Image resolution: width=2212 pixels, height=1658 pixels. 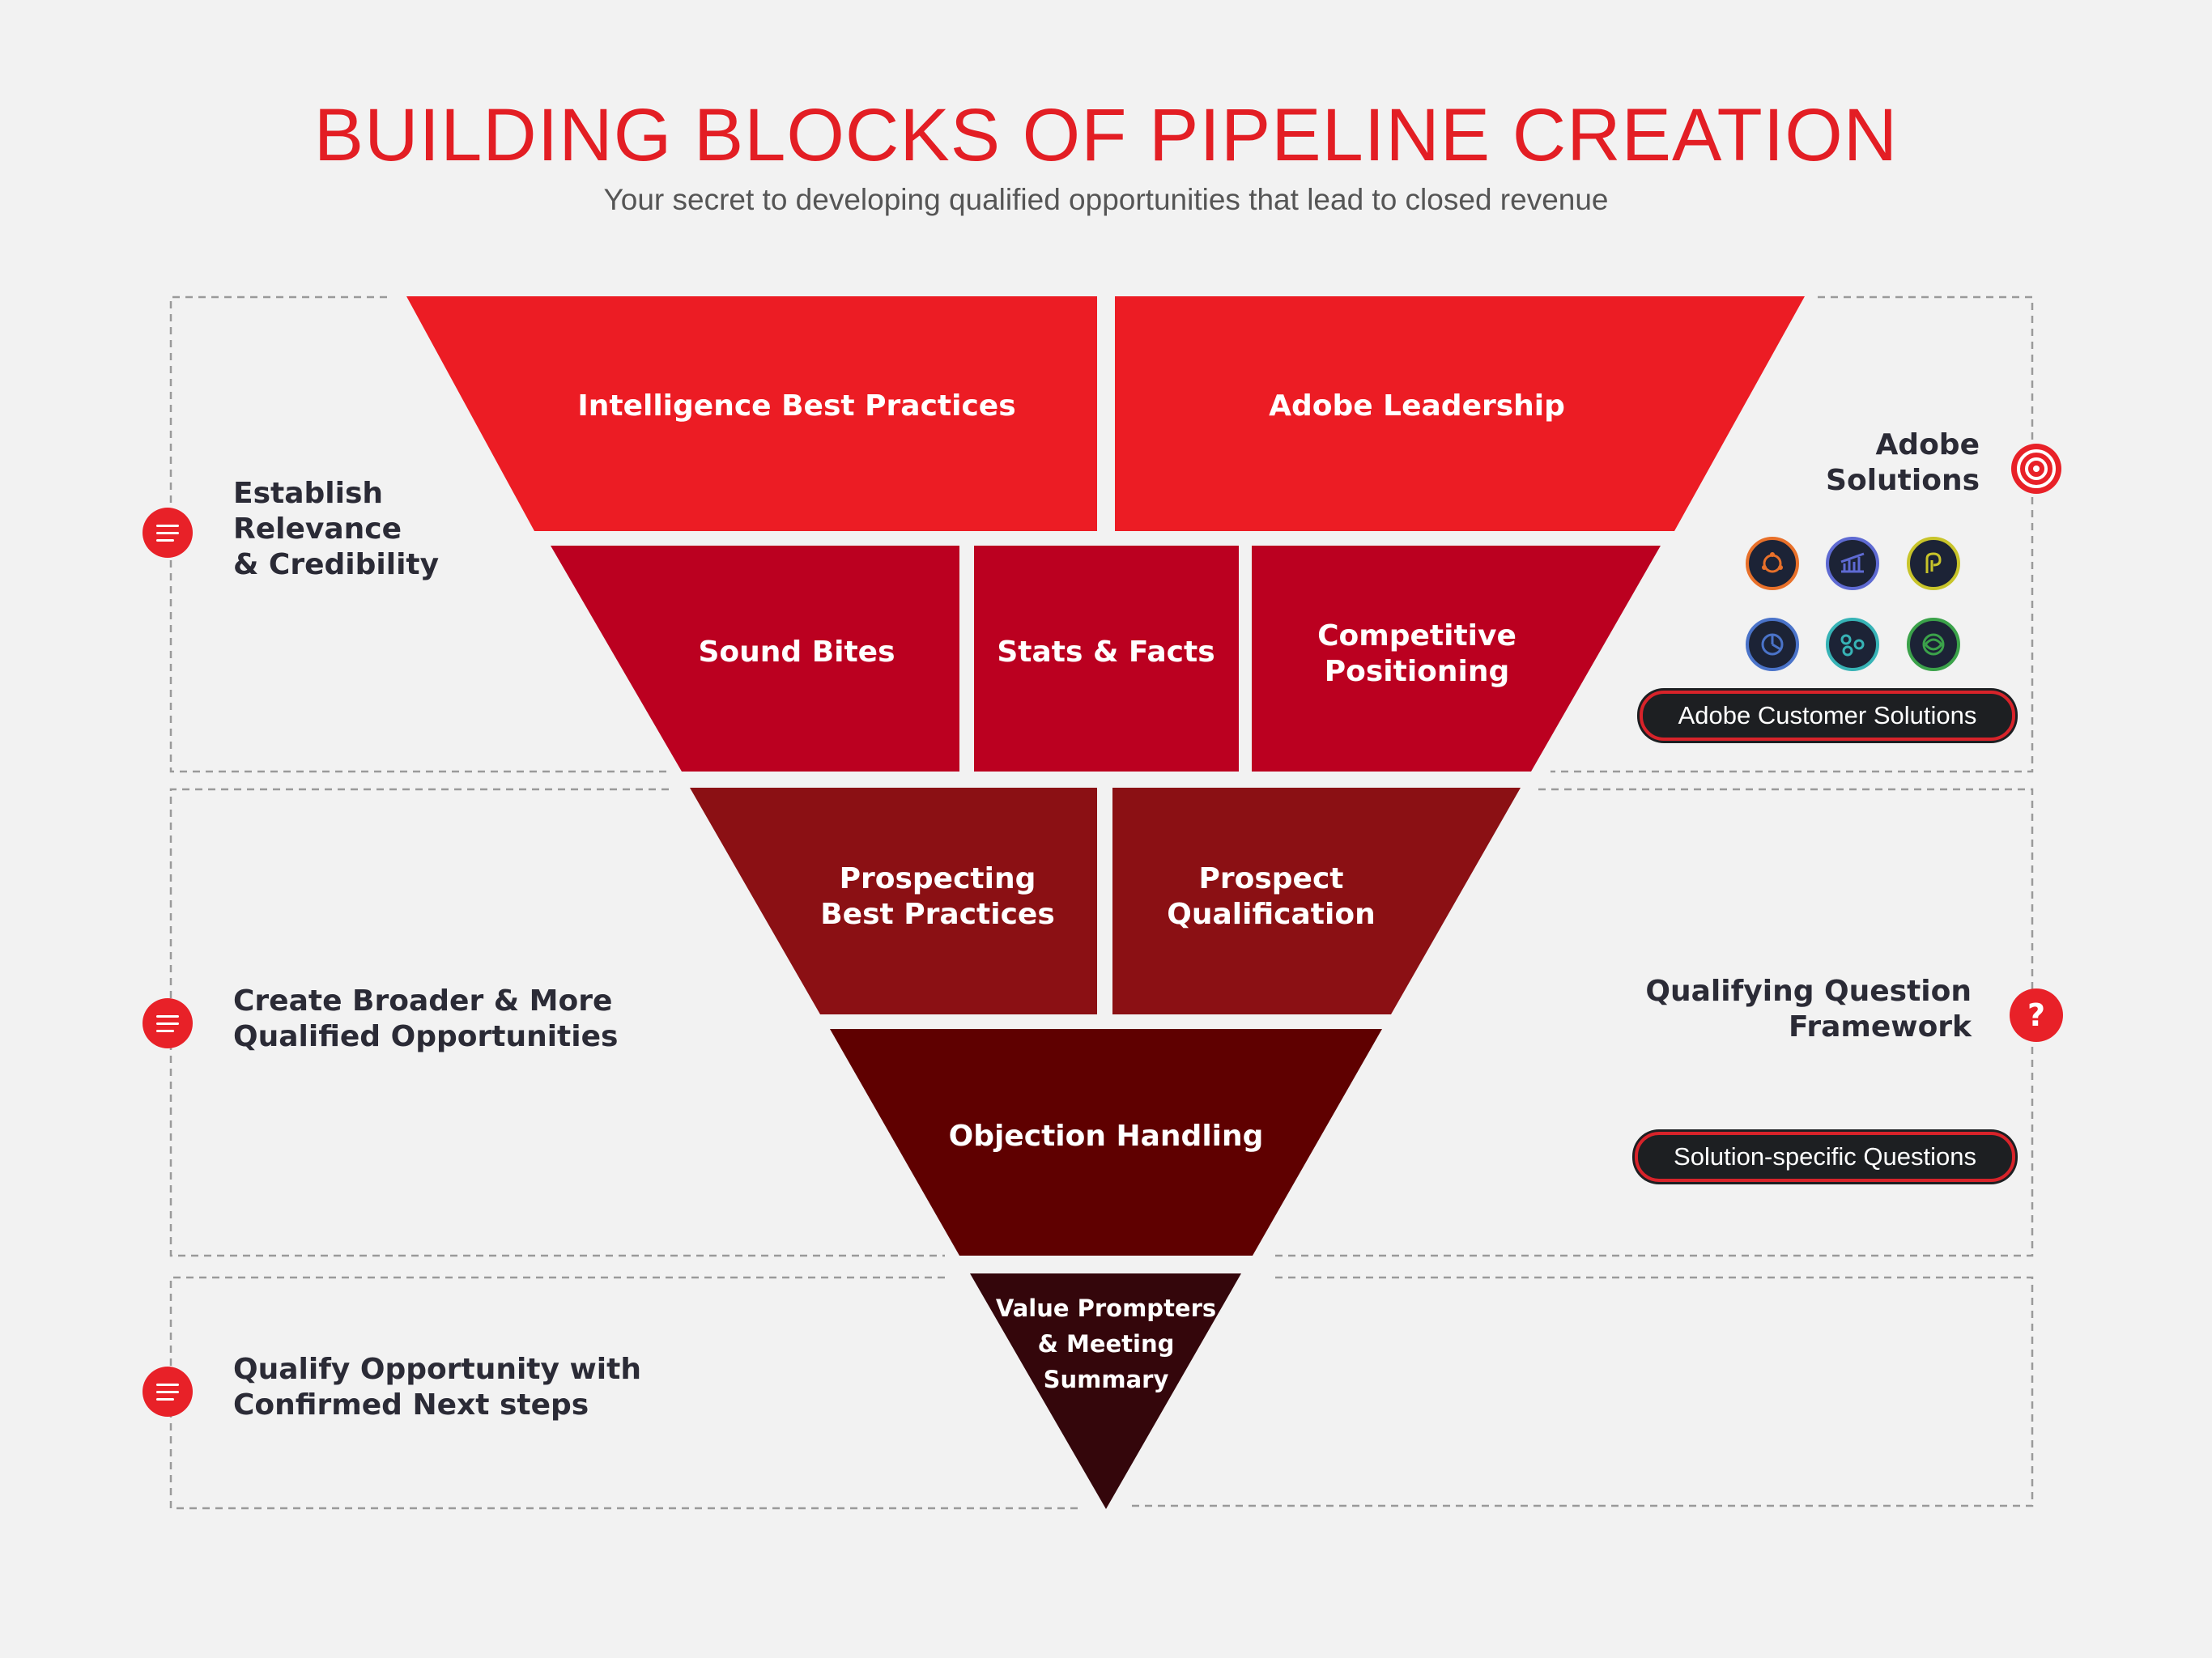 I want to click on label-value-prompters: Value Prompters & Meeting Summary, so click(x=1106, y=1343).